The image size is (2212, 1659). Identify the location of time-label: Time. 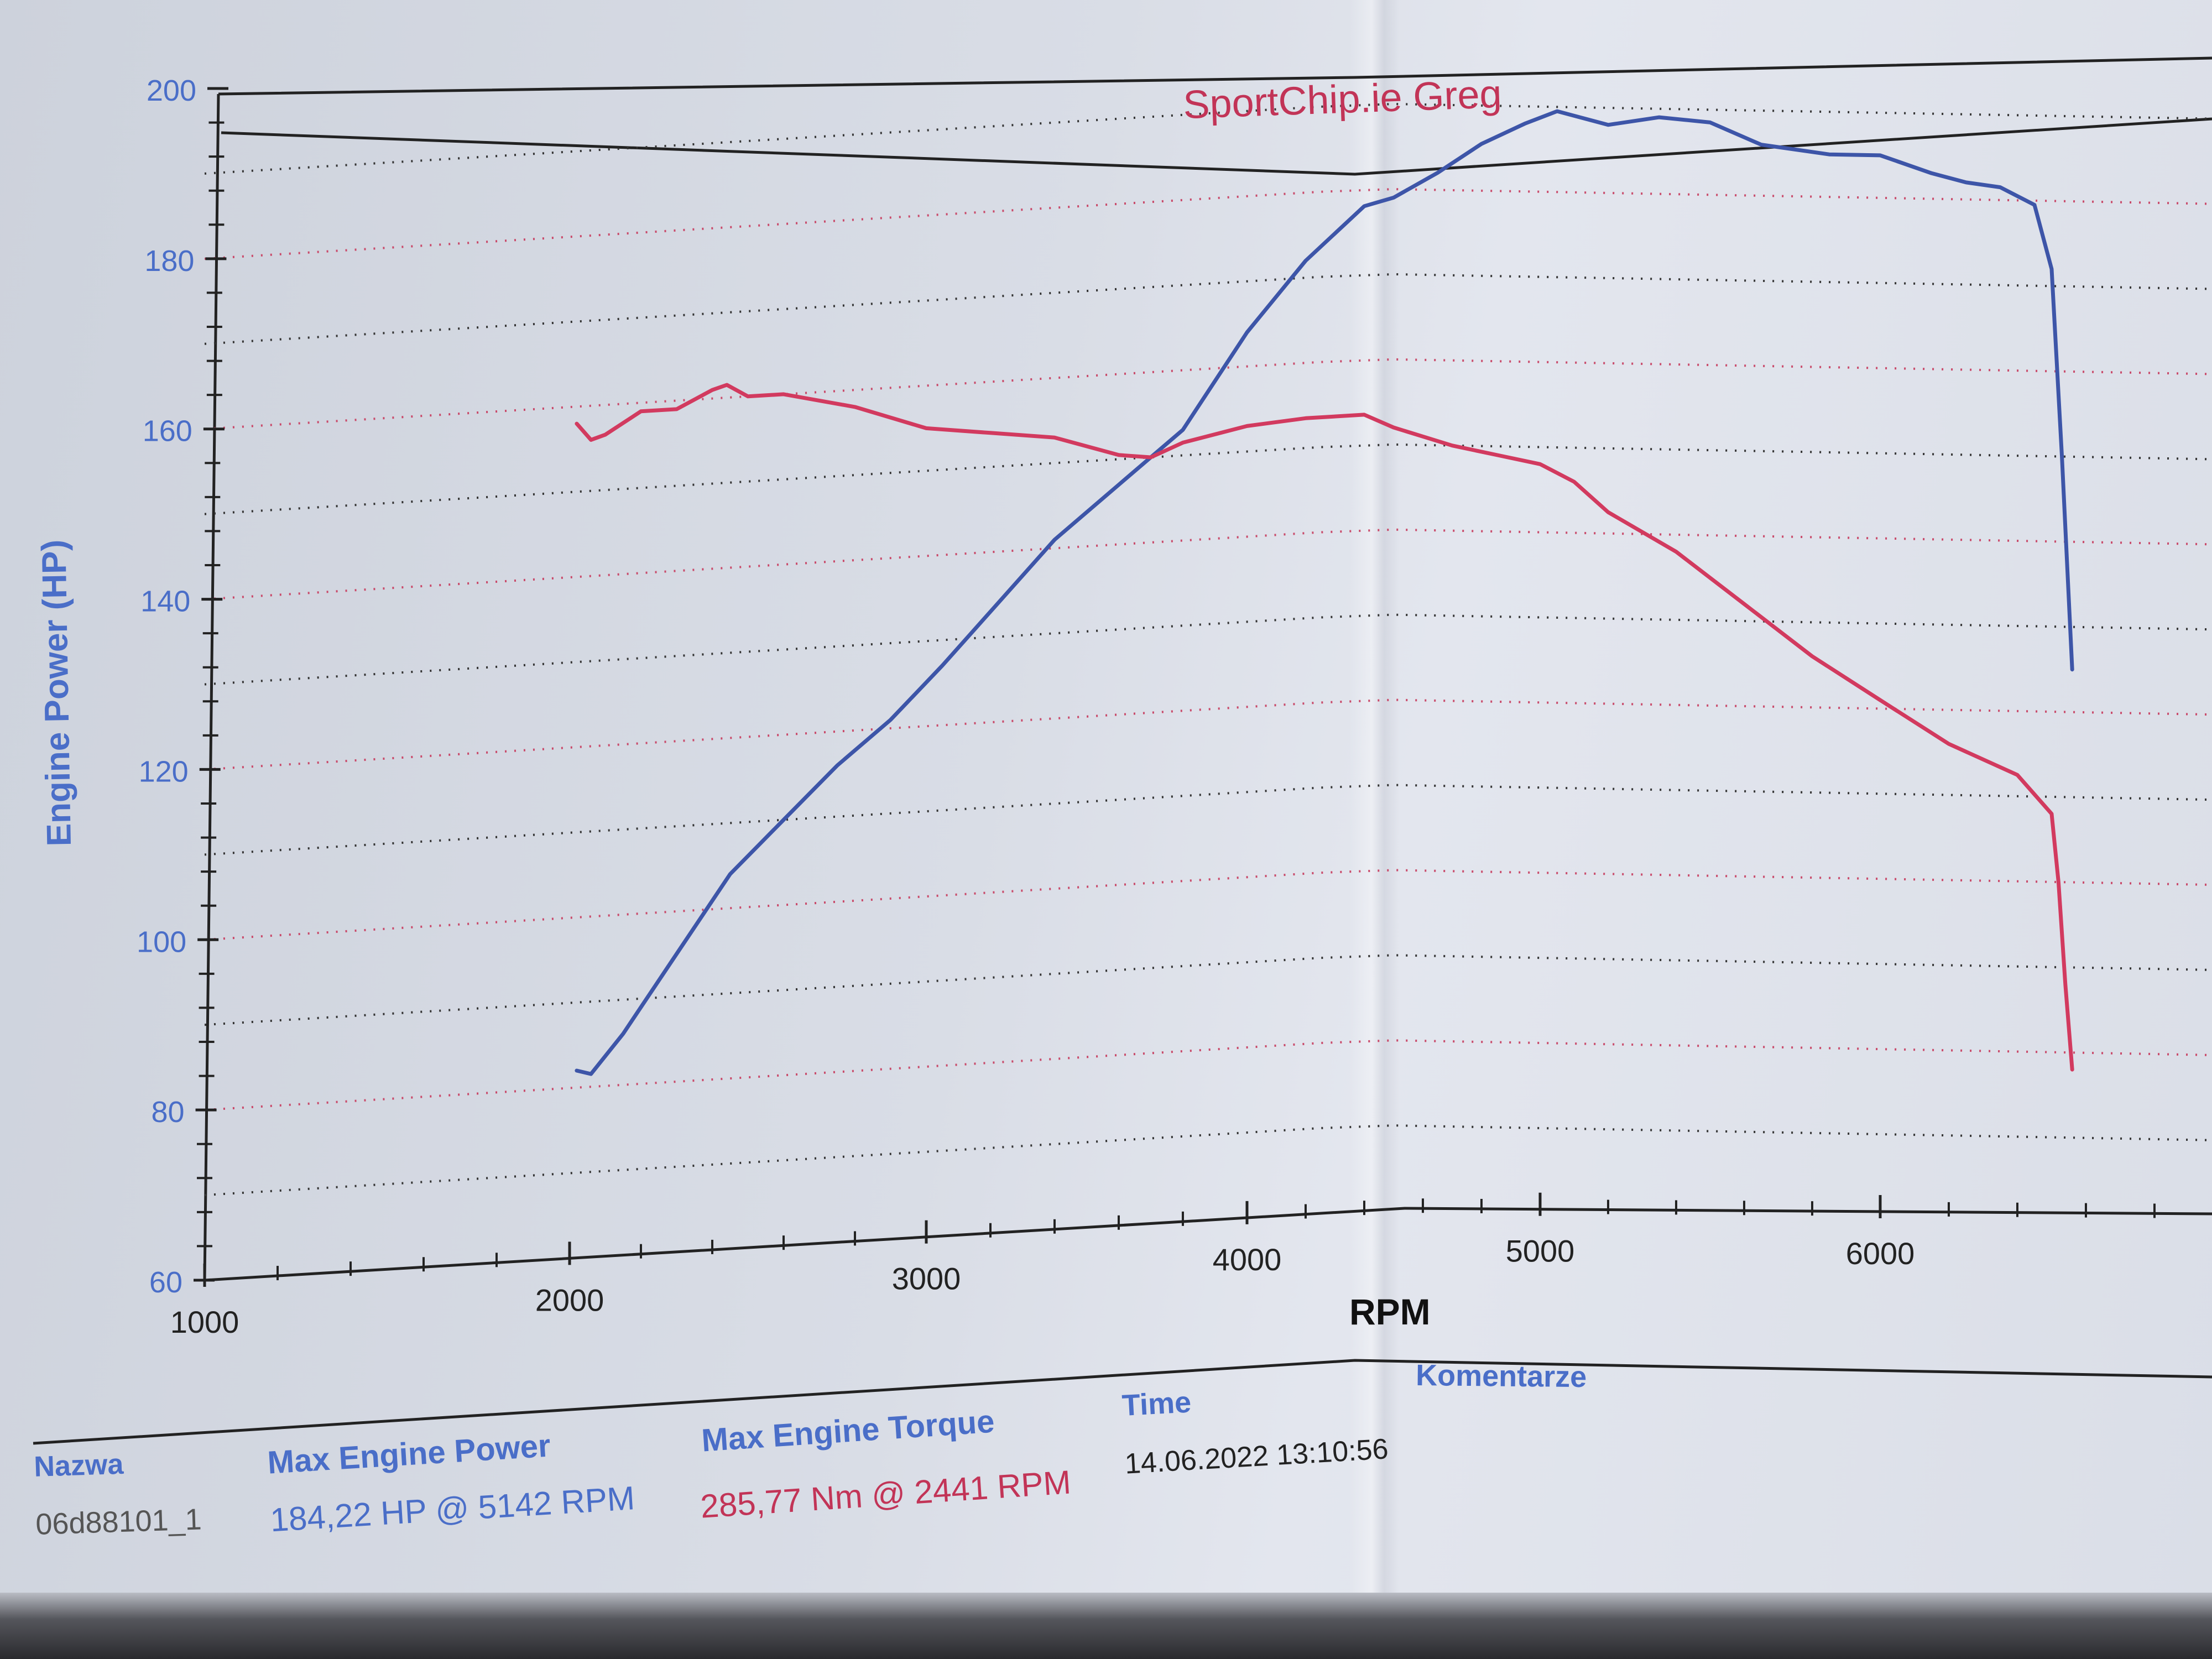
(1156, 1404).